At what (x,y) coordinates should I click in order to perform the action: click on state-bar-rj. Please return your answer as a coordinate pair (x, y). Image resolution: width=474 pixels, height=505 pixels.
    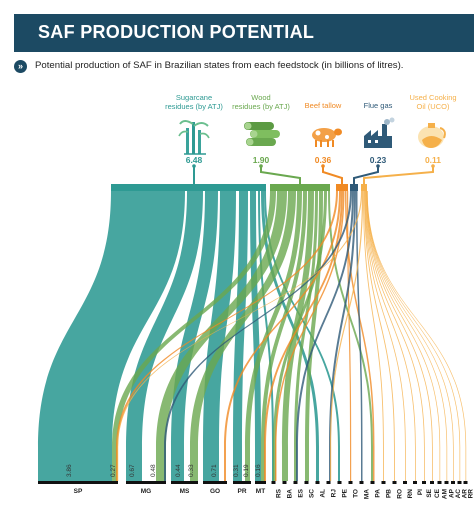
    Looking at the image, I should click on (328, 482).